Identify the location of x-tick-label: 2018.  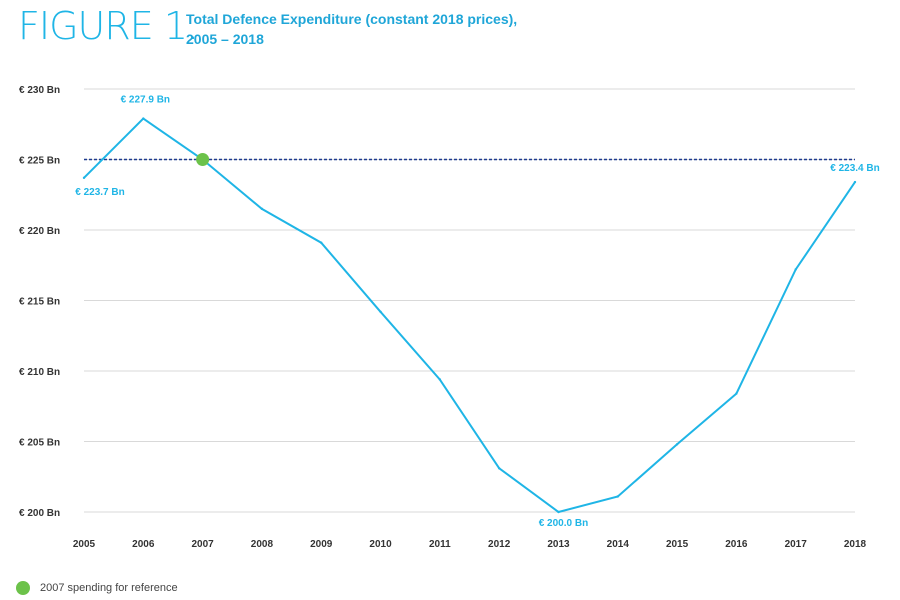
(855, 544).